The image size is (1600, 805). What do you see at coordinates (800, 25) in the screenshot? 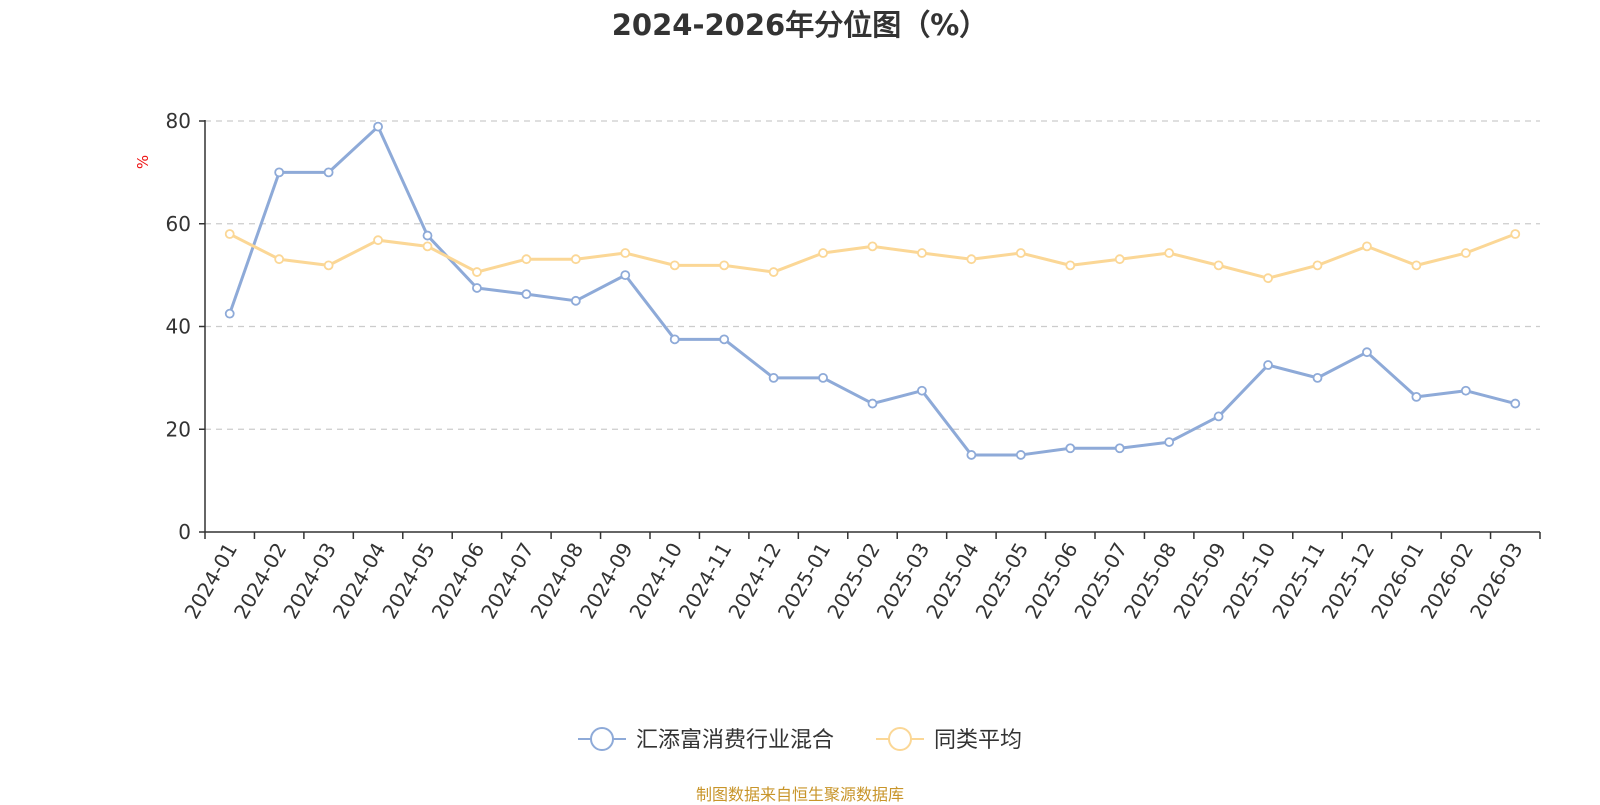
I see `chart-title: 2024-2026年分位图（%）` at bounding box center [800, 25].